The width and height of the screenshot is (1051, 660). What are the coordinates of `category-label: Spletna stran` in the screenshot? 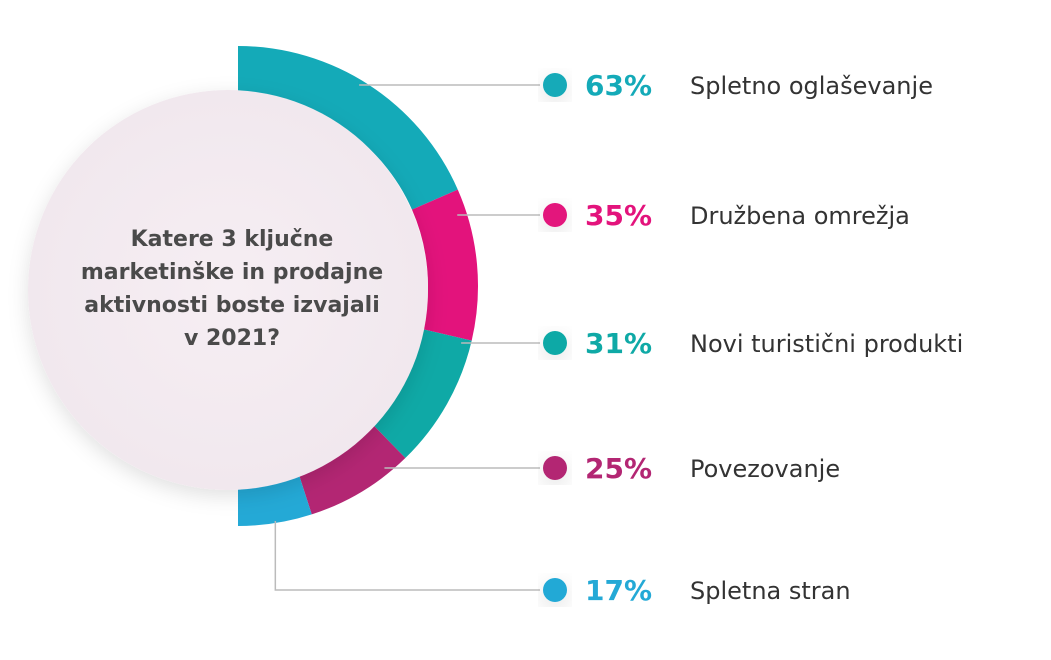 It's located at (770, 591).